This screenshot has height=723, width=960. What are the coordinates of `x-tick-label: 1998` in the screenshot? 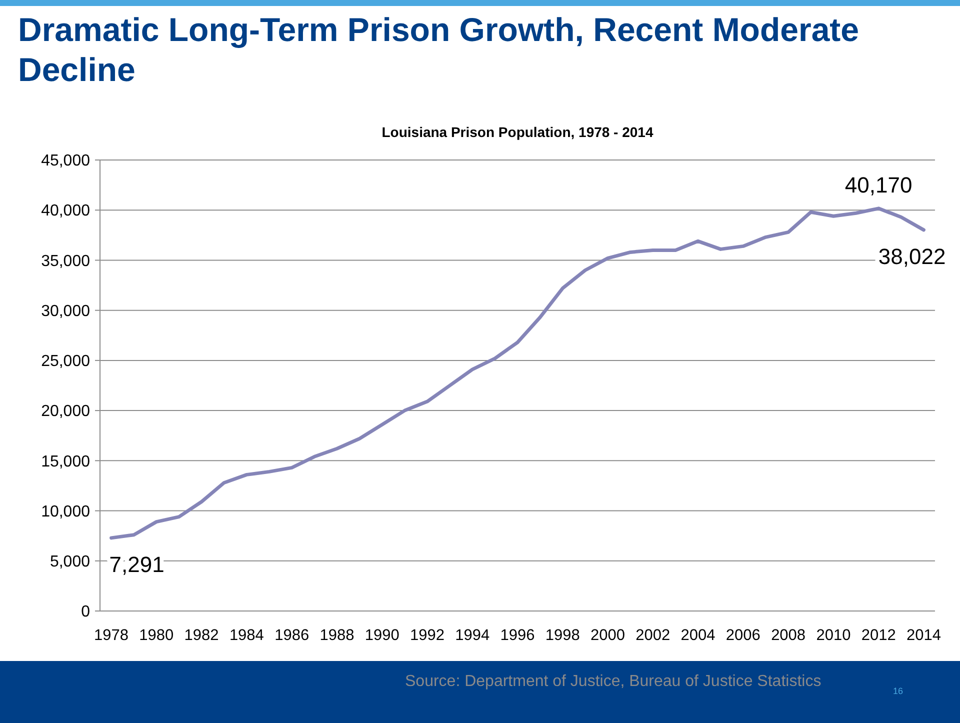 It's located at (562, 635).